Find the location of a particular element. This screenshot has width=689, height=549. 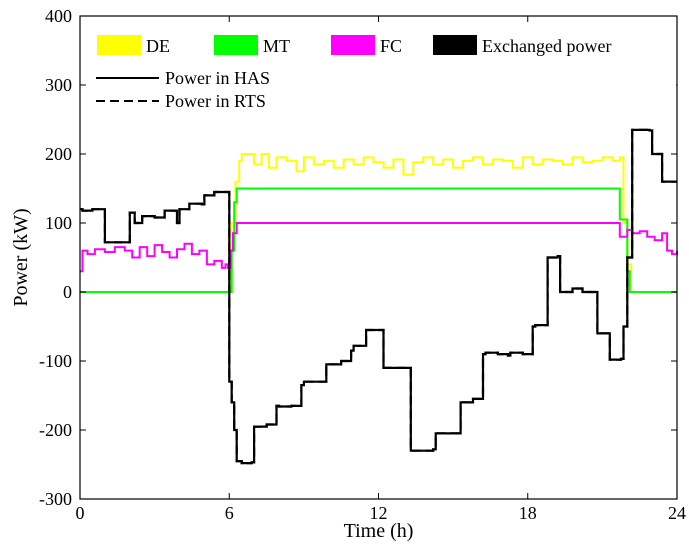

y-tick-label: 100 is located at coordinates (58, 223).